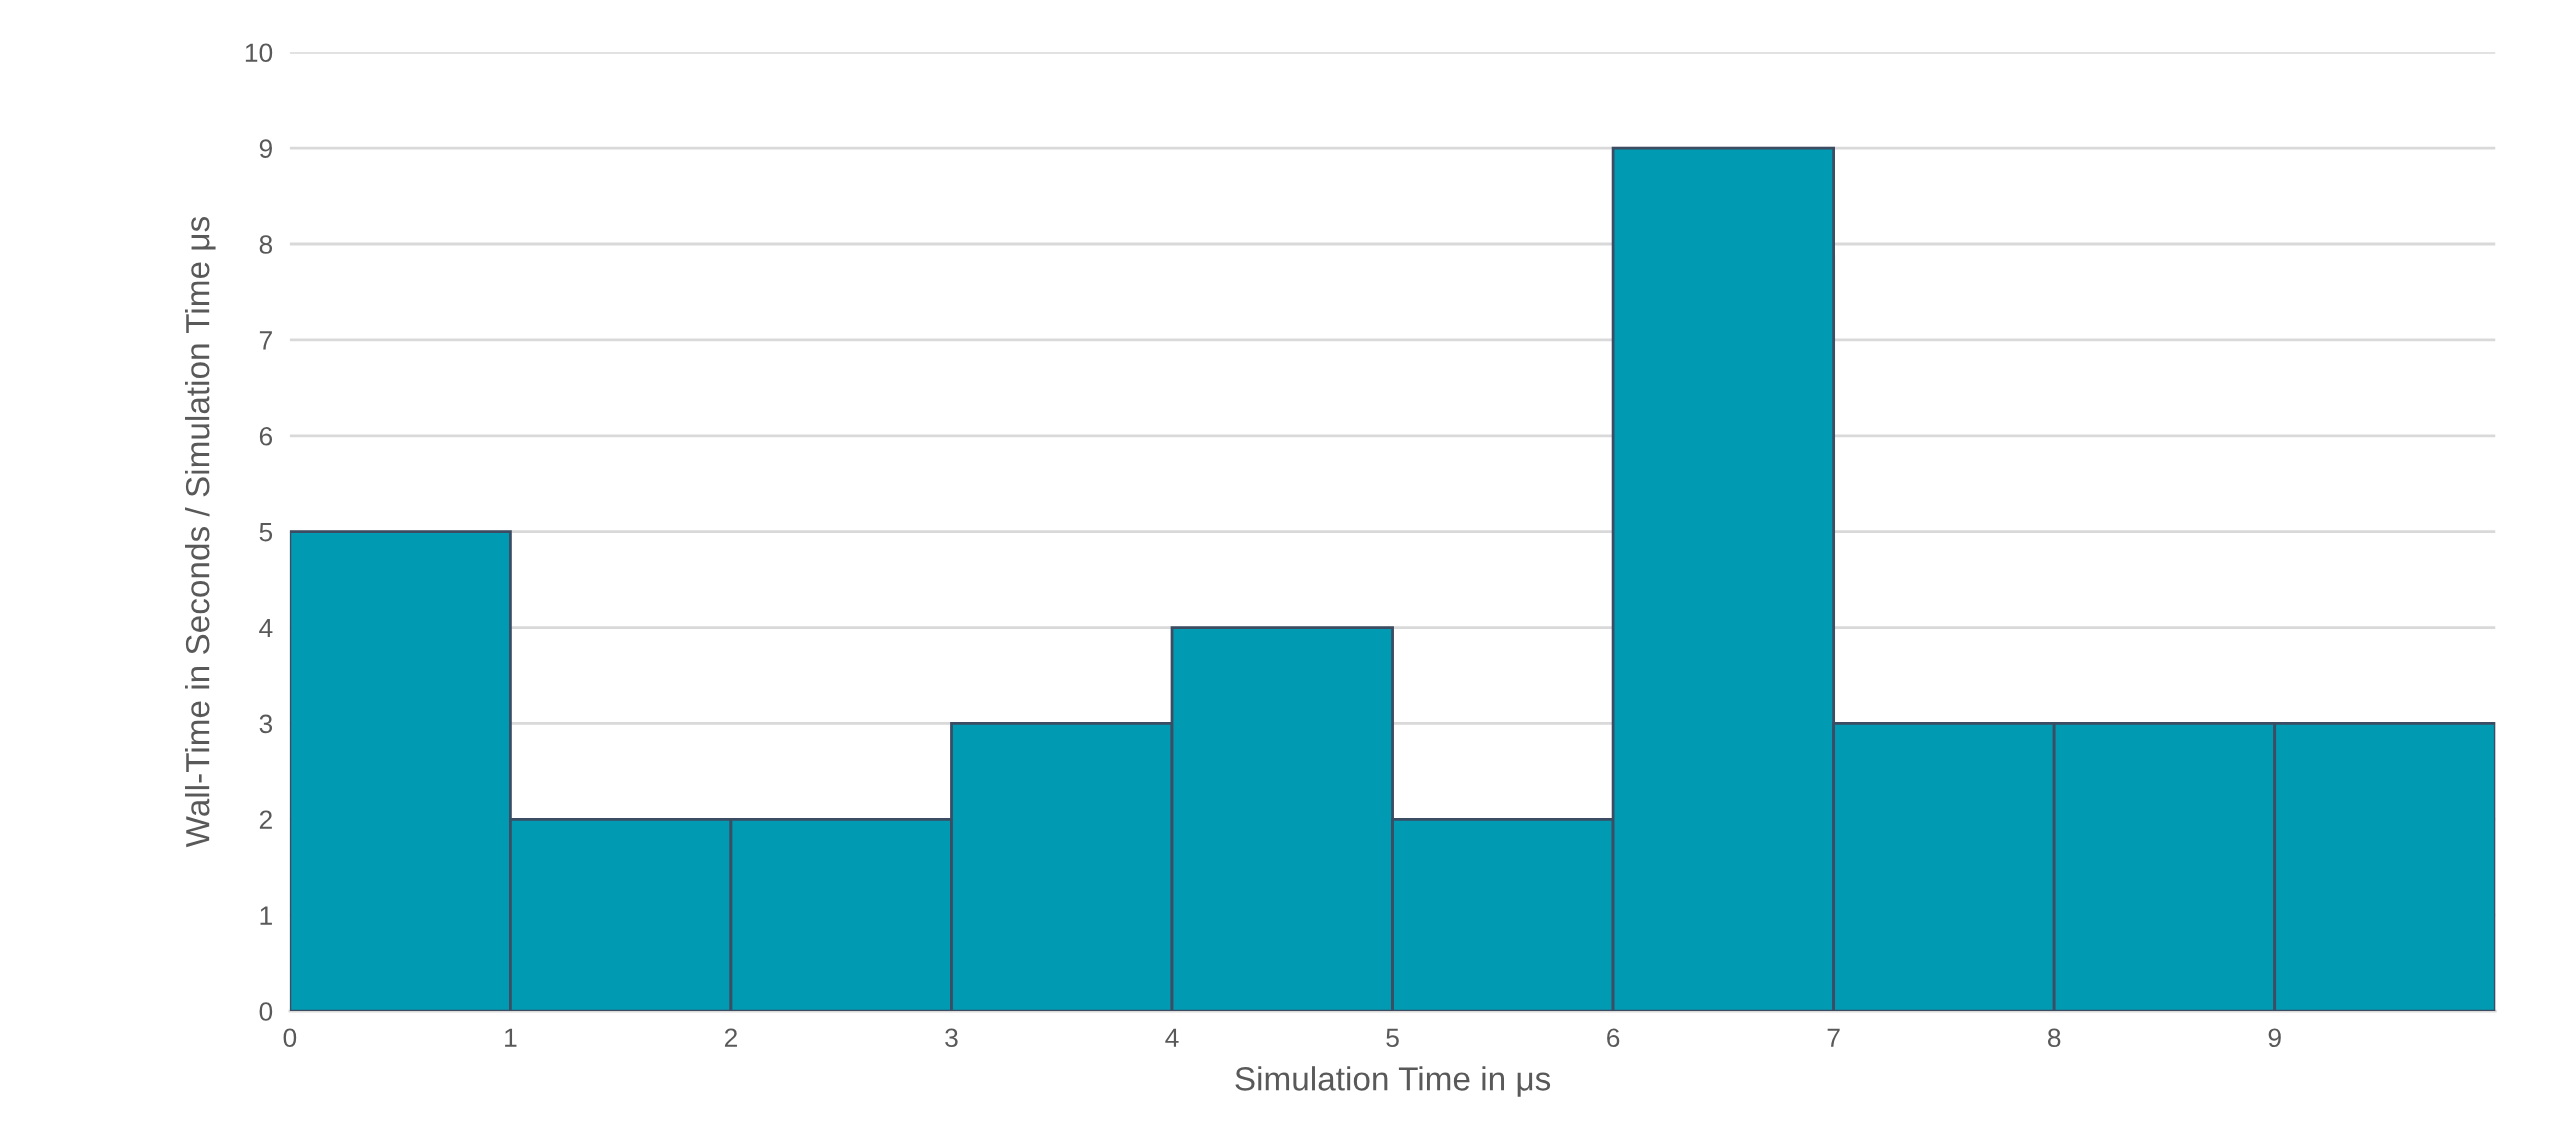 Image resolution: width=2554 pixels, height=1136 pixels. Describe the element at coordinates (266, 628) in the screenshot. I see `y-tick-label: 4` at that location.